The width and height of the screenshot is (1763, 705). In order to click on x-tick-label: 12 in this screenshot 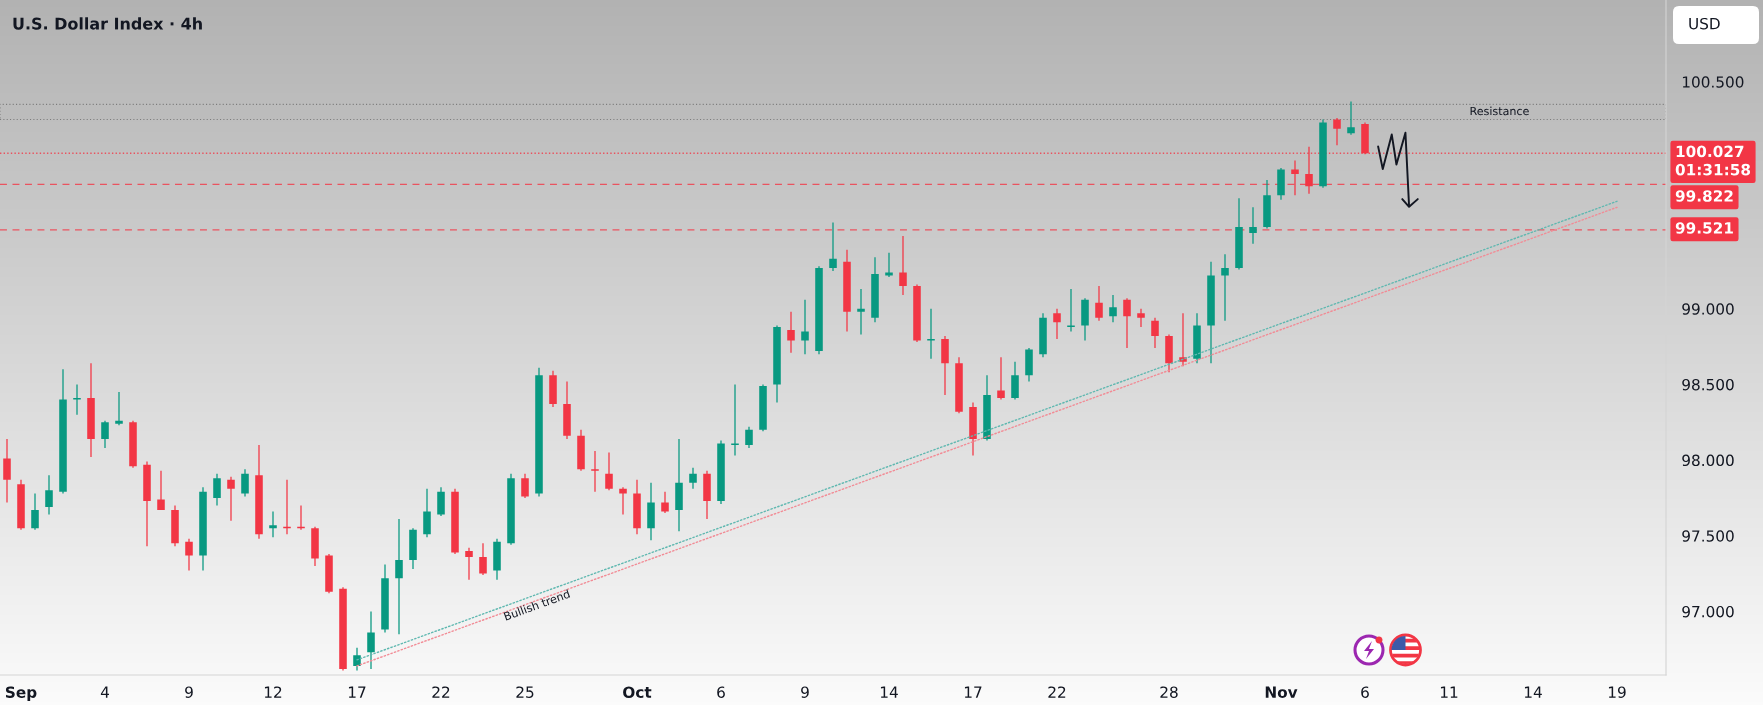, I will do `click(273, 692)`.